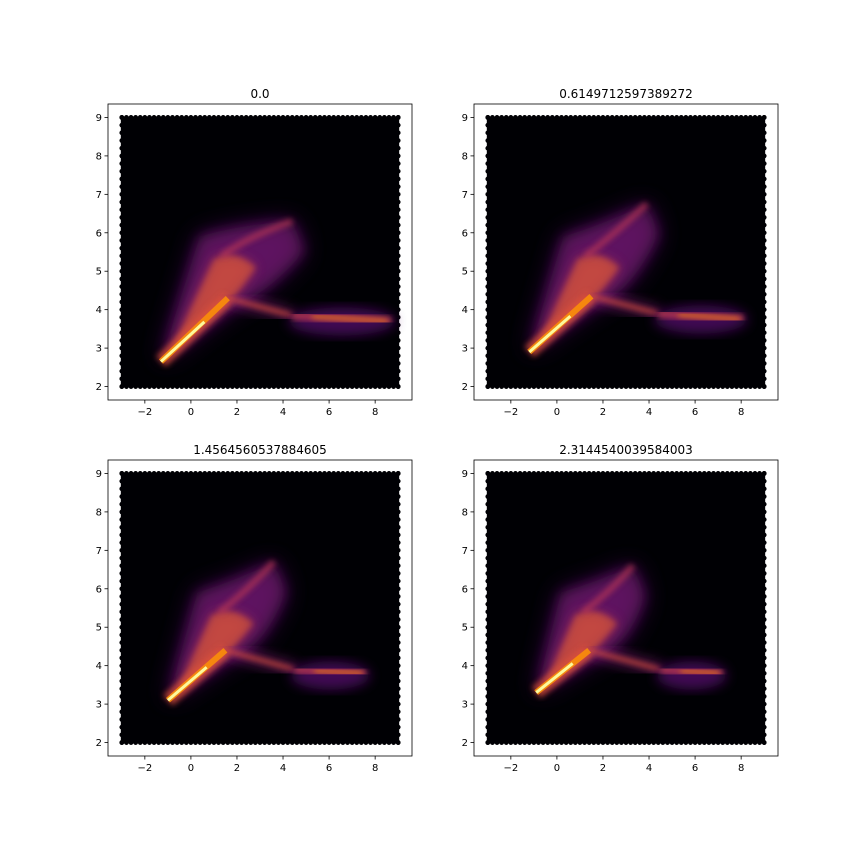  I want to click on subplot-1: 0.6149712597389272 −2 0 2 4 6 8 2 3 4 5 6 7 8 9, so click(620, 252).